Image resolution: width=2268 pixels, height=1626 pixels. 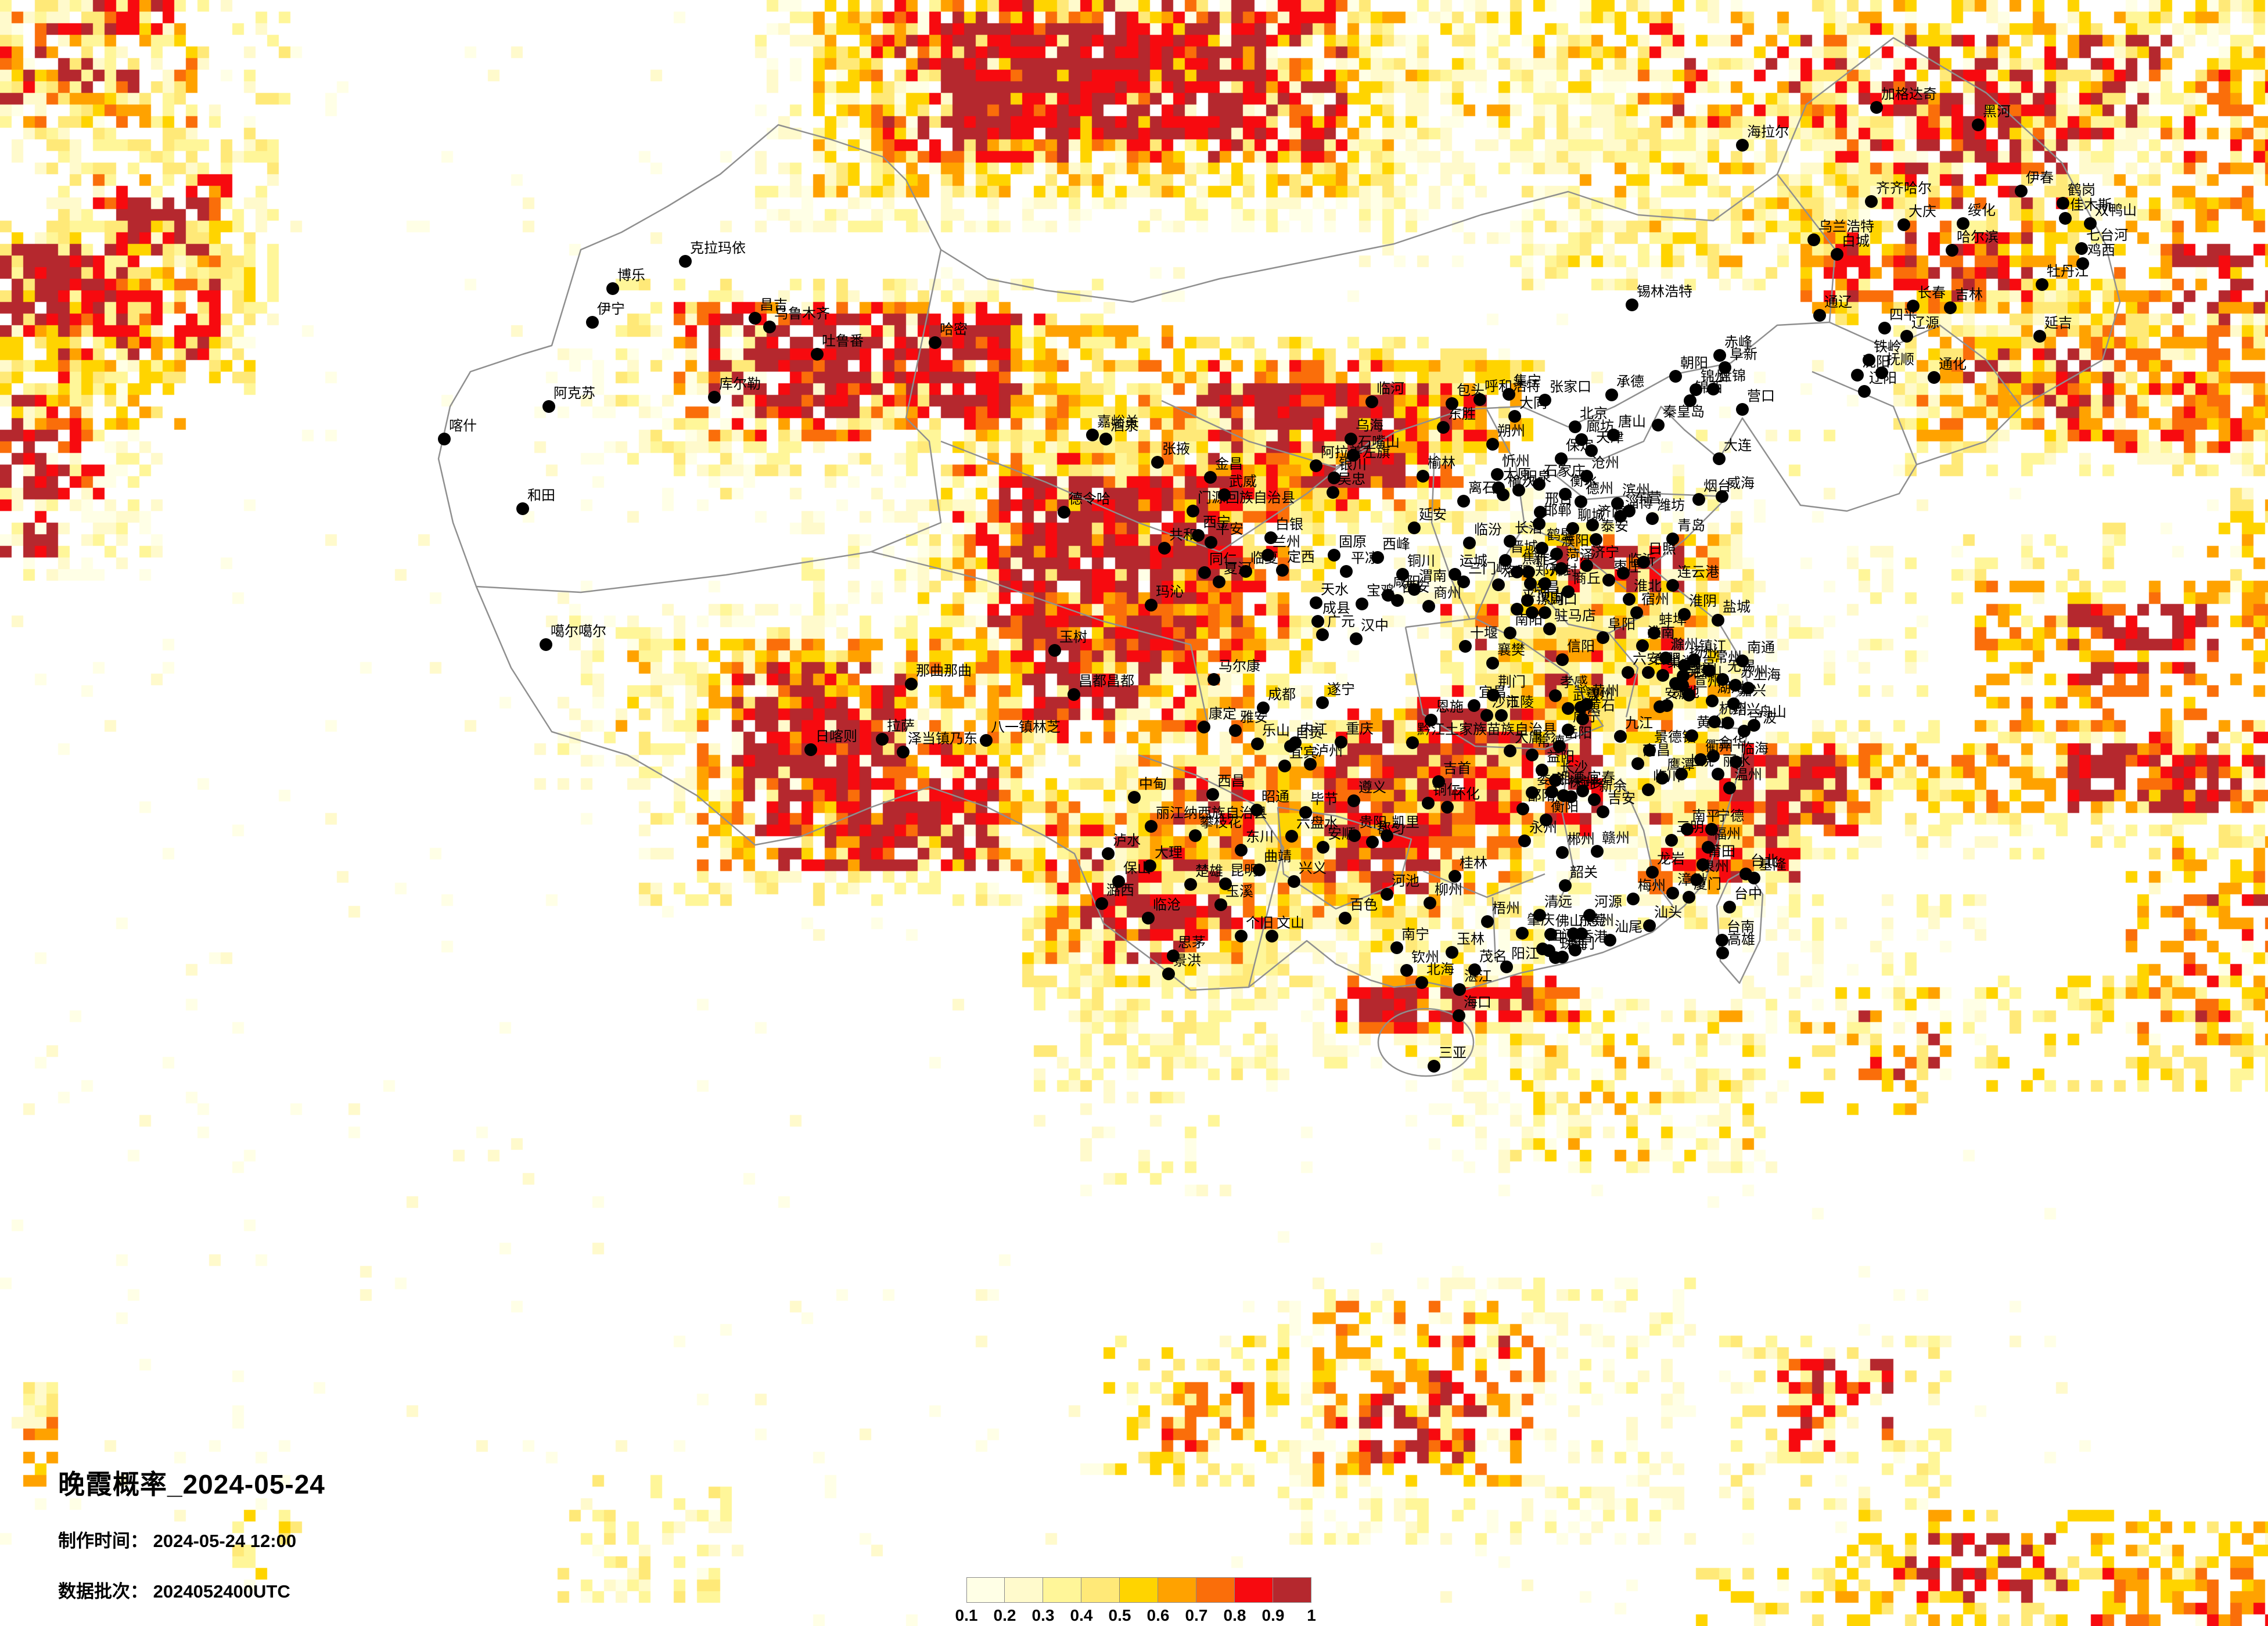 I want to click on city-label: 衡水, so click(x=1584, y=481).